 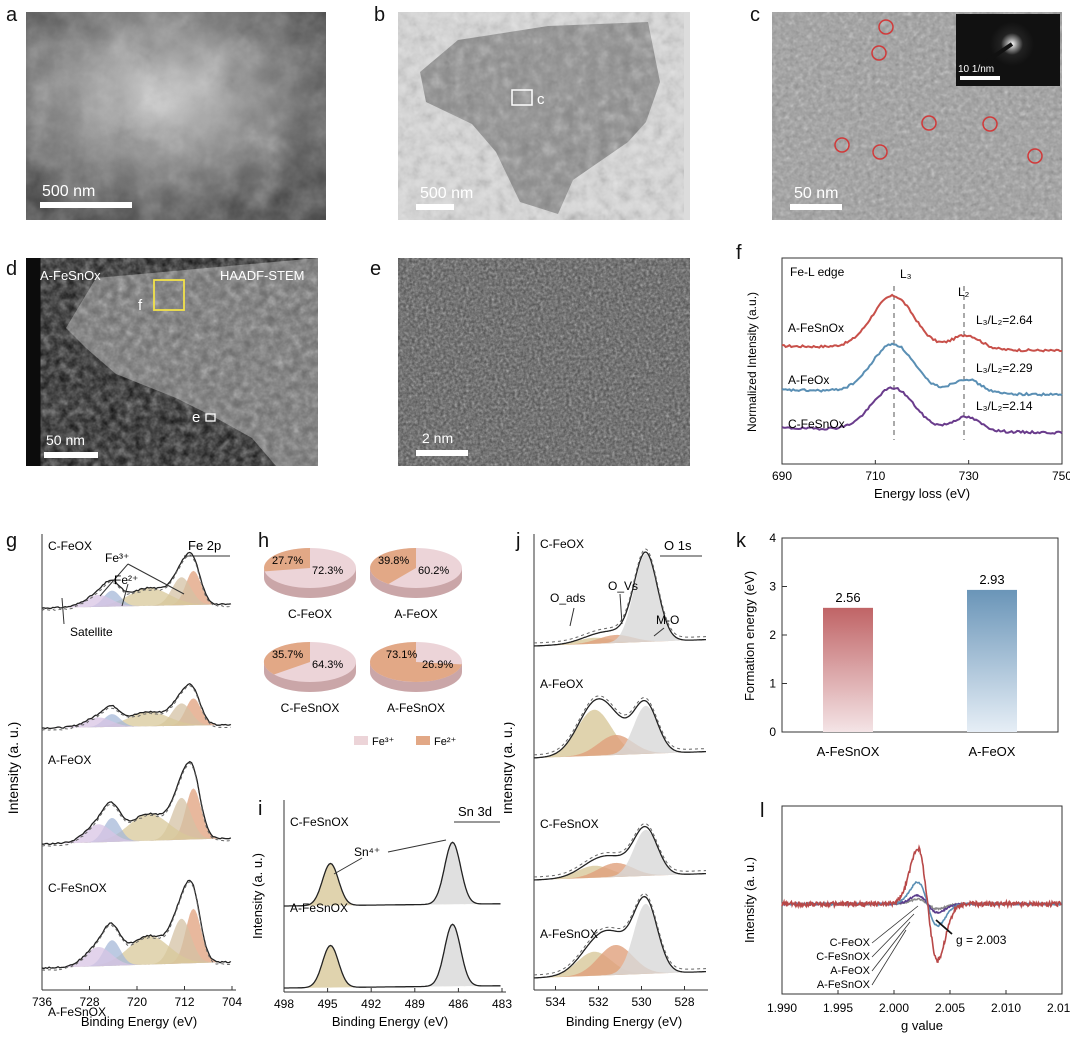 What do you see at coordinates (749, 636) in the screenshot?
I see `y-axis-label: Formation energy (eV)` at bounding box center [749, 636].